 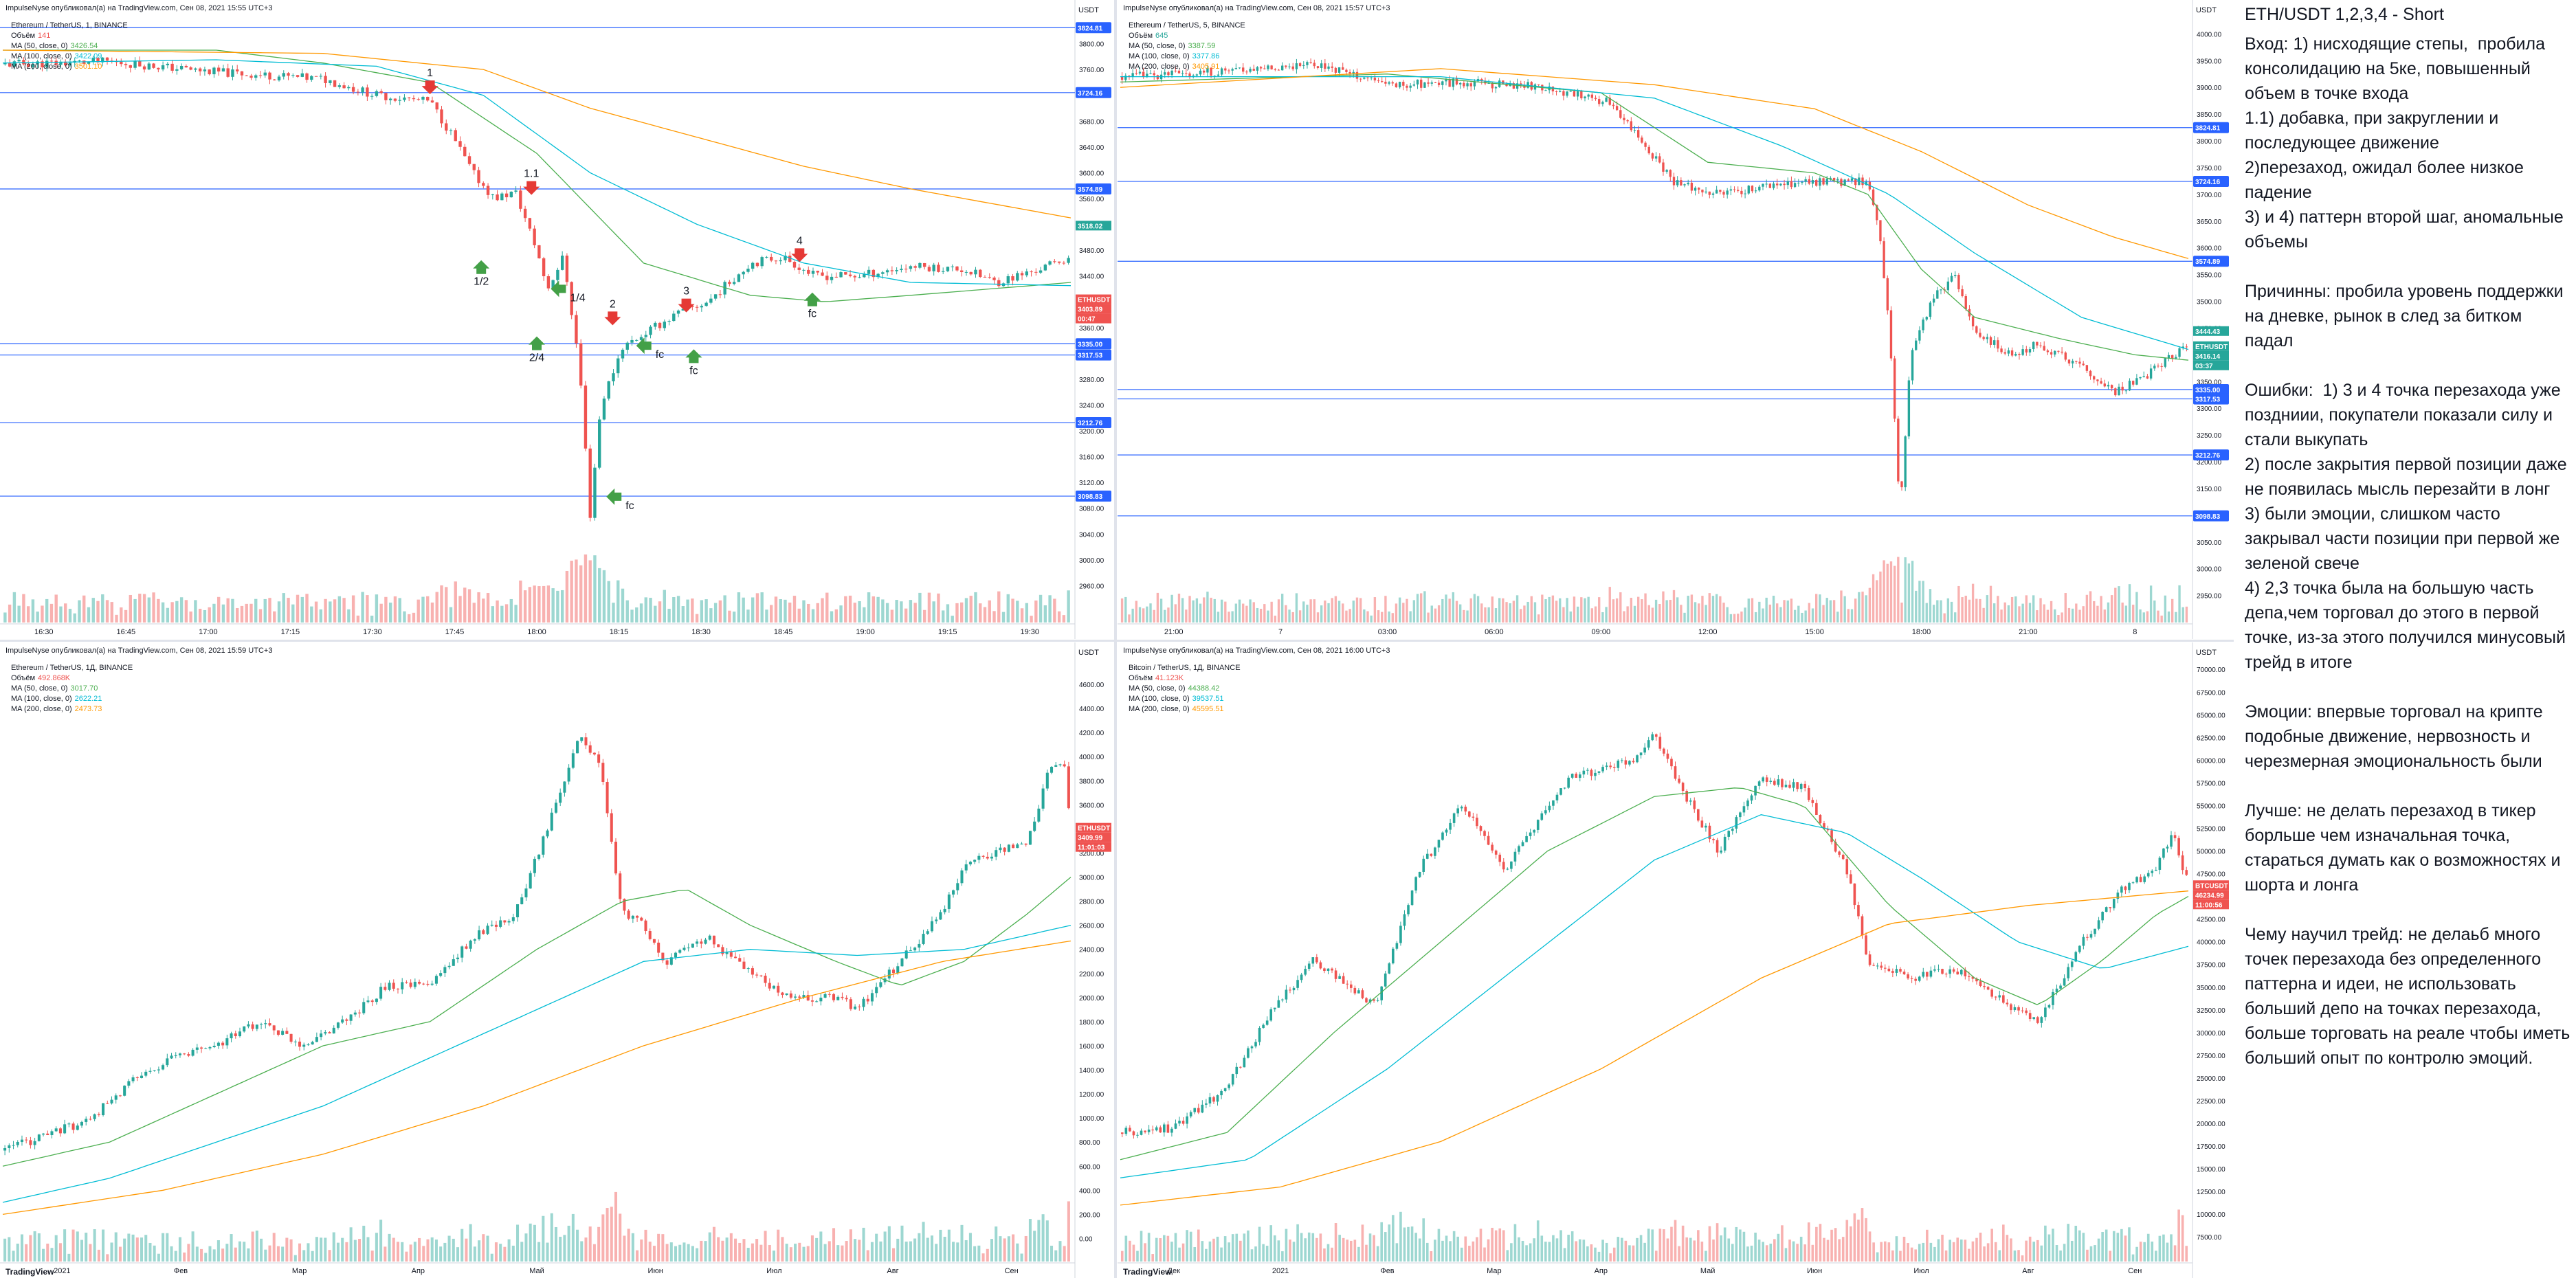 What do you see at coordinates (2211, 965) in the screenshot?
I see `y-tick-label: 37500.00` at bounding box center [2211, 965].